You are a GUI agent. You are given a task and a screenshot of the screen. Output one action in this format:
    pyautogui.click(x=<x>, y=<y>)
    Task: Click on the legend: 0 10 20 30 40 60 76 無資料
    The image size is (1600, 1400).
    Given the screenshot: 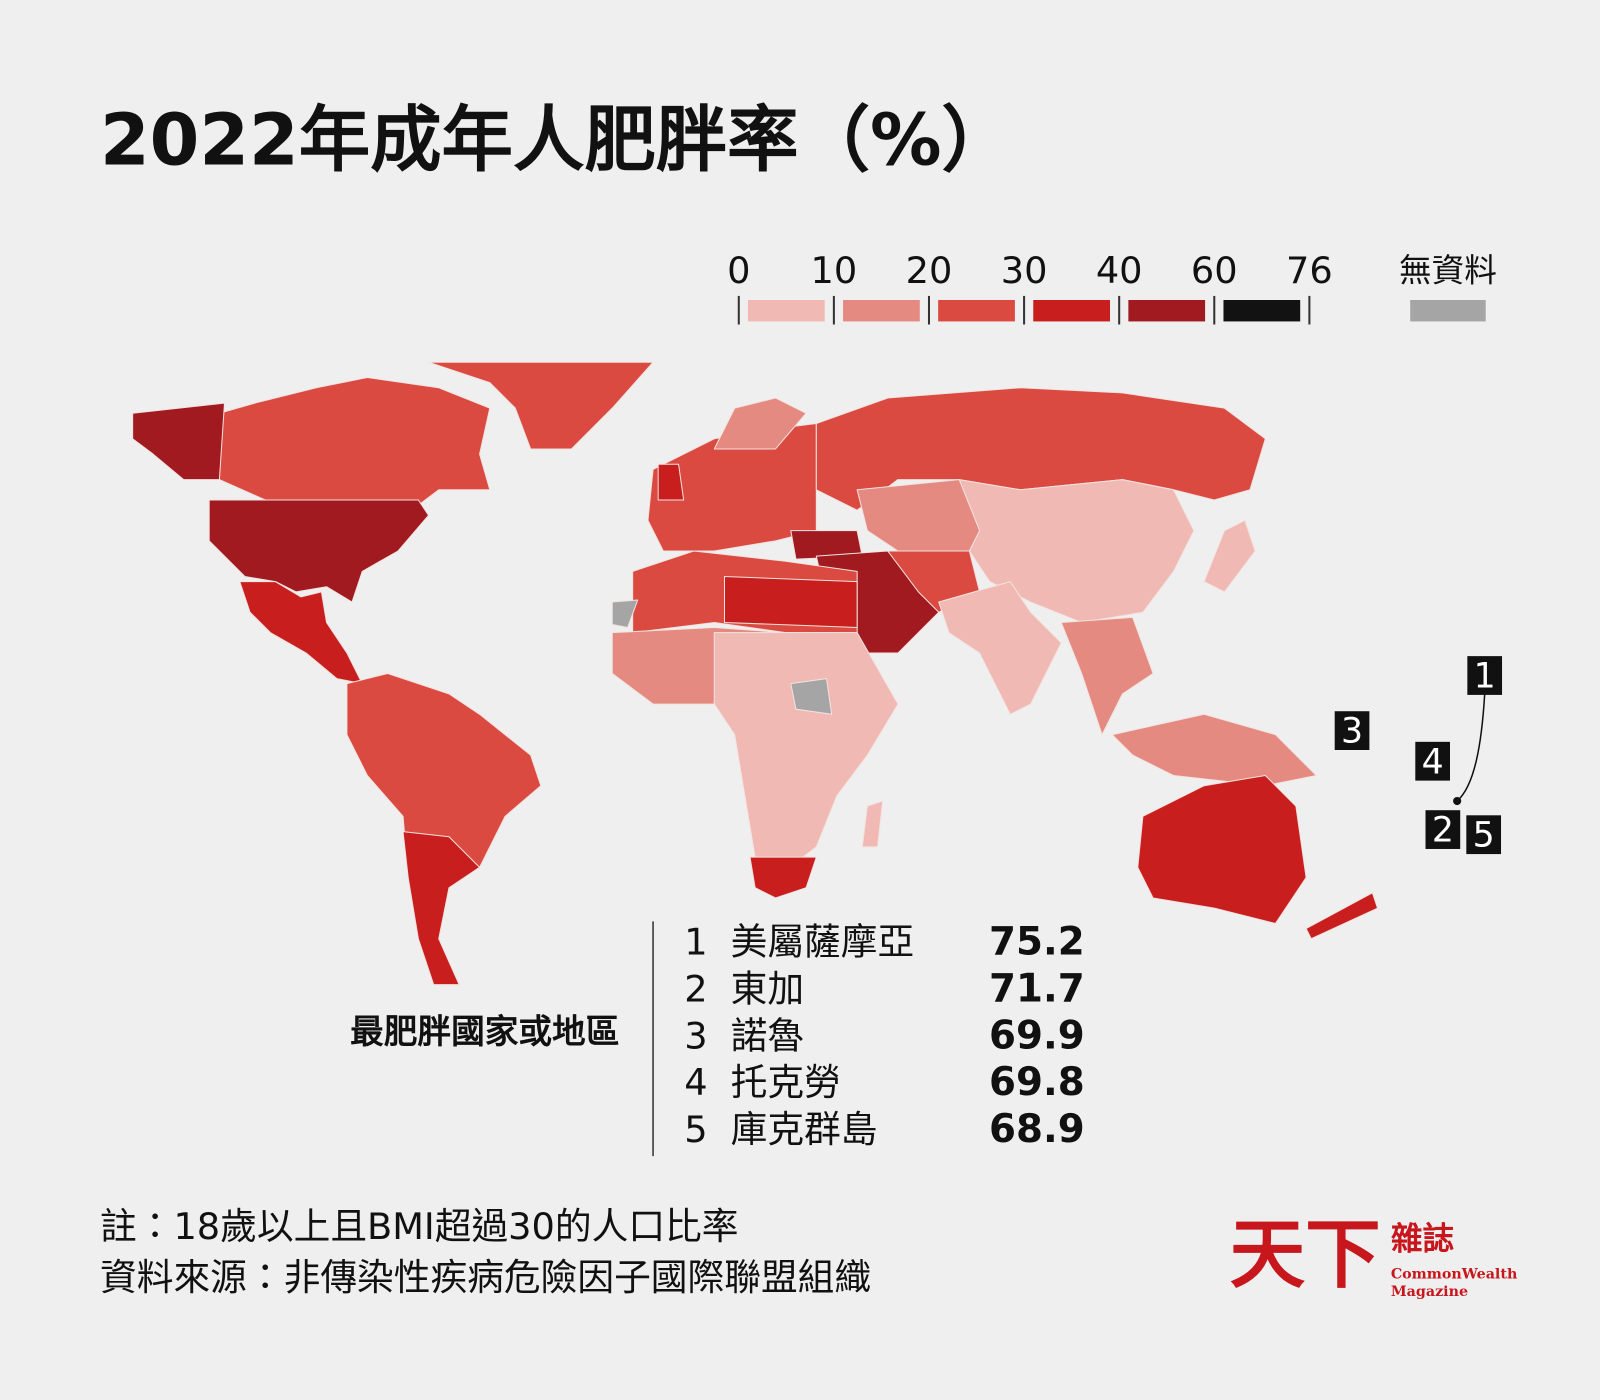 What is the action you would take?
    pyautogui.click(x=1112, y=287)
    